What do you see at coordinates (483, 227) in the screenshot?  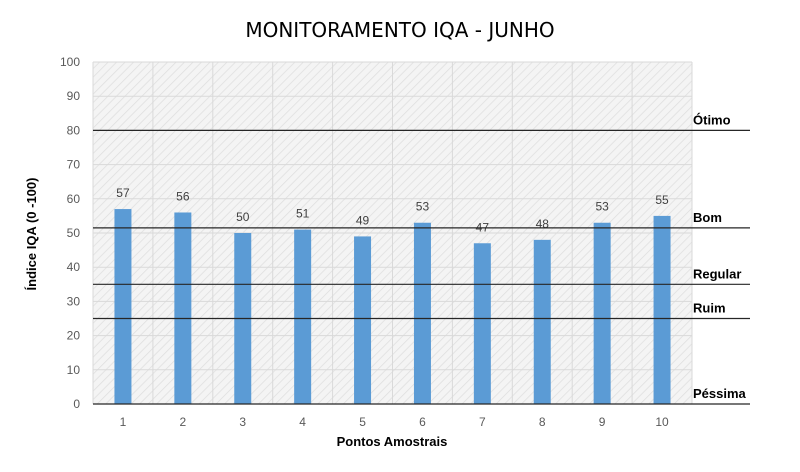 I see `data-label-7: 47` at bounding box center [483, 227].